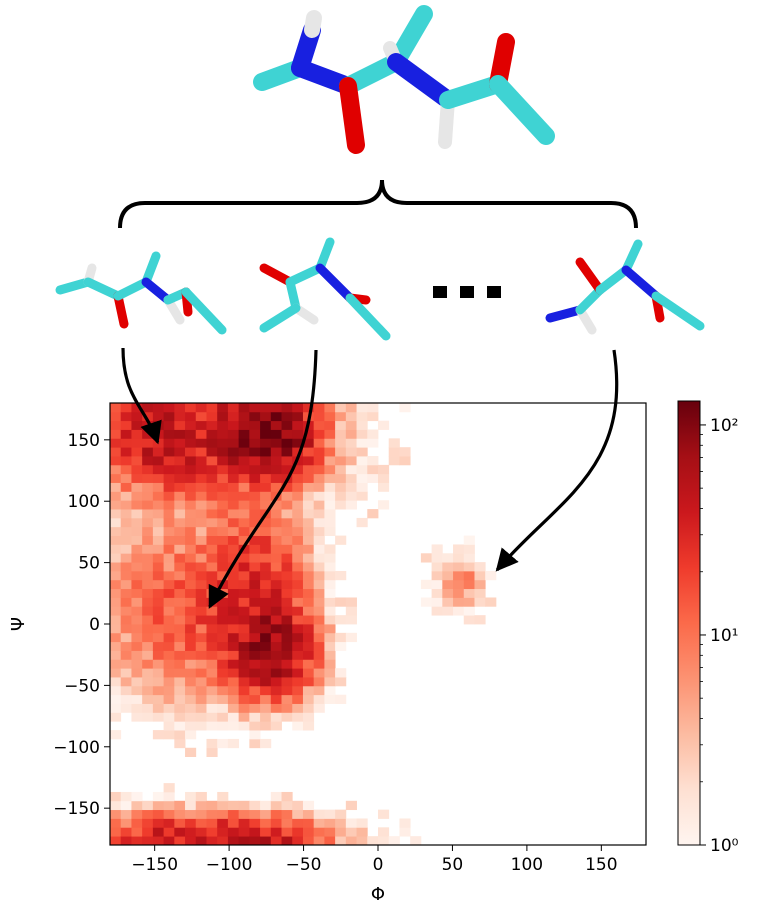  Describe the element at coordinates (18, 624) in the screenshot. I see `y-axis-label: Ψ` at that location.